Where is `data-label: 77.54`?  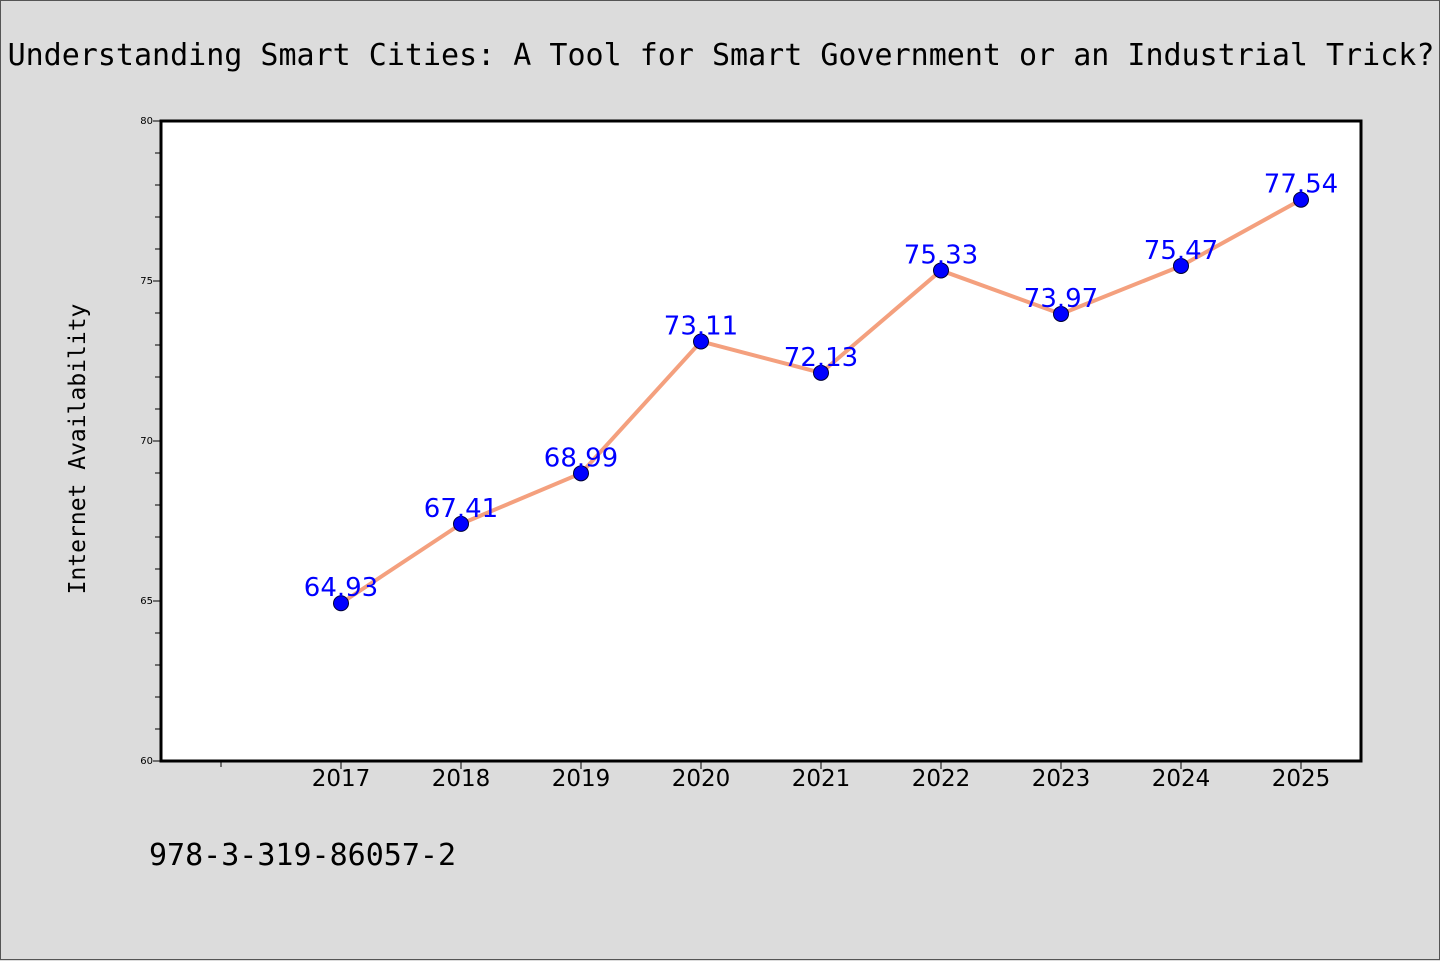
data-label: 77.54 is located at coordinates (1301, 185).